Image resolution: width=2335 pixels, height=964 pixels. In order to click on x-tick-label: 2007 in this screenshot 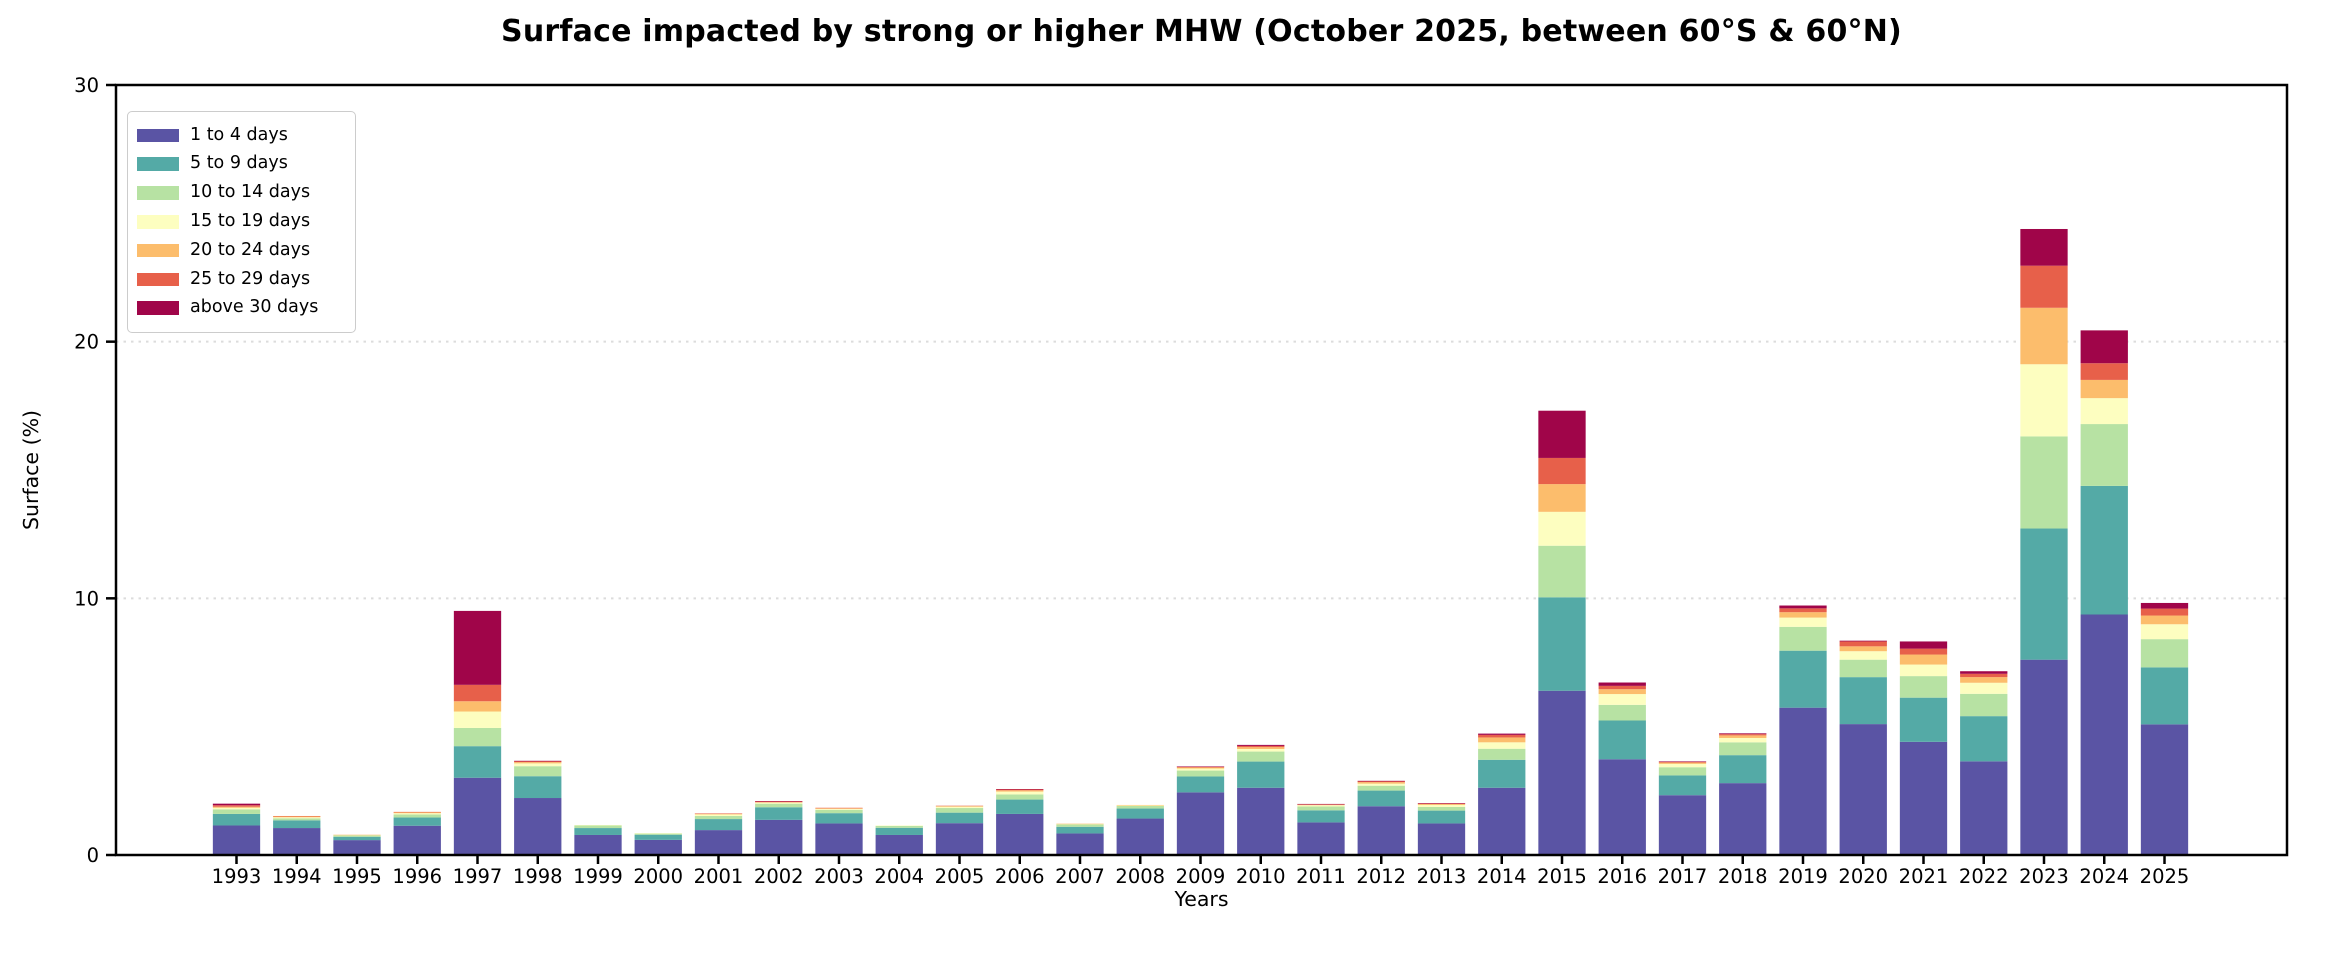, I will do `click(1080, 876)`.